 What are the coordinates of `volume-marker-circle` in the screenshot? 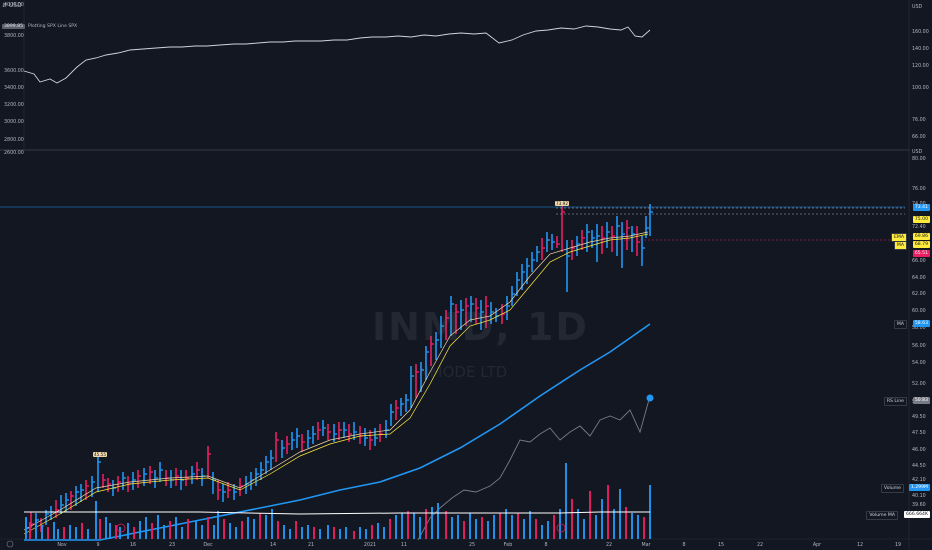 It's located at (121, 528).